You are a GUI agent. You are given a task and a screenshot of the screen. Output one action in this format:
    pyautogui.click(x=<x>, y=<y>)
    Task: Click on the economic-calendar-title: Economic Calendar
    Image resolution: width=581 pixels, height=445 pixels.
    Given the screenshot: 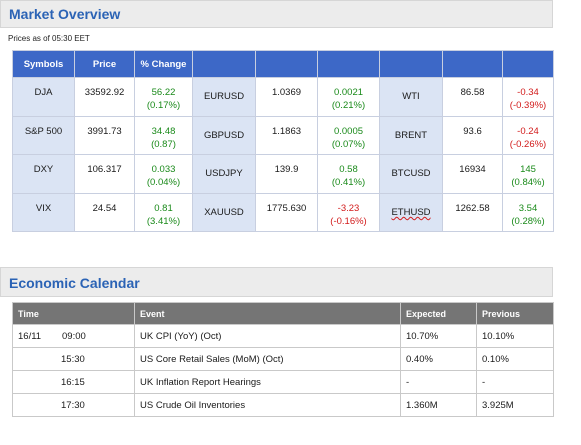 What is the action you would take?
    pyautogui.click(x=276, y=282)
    